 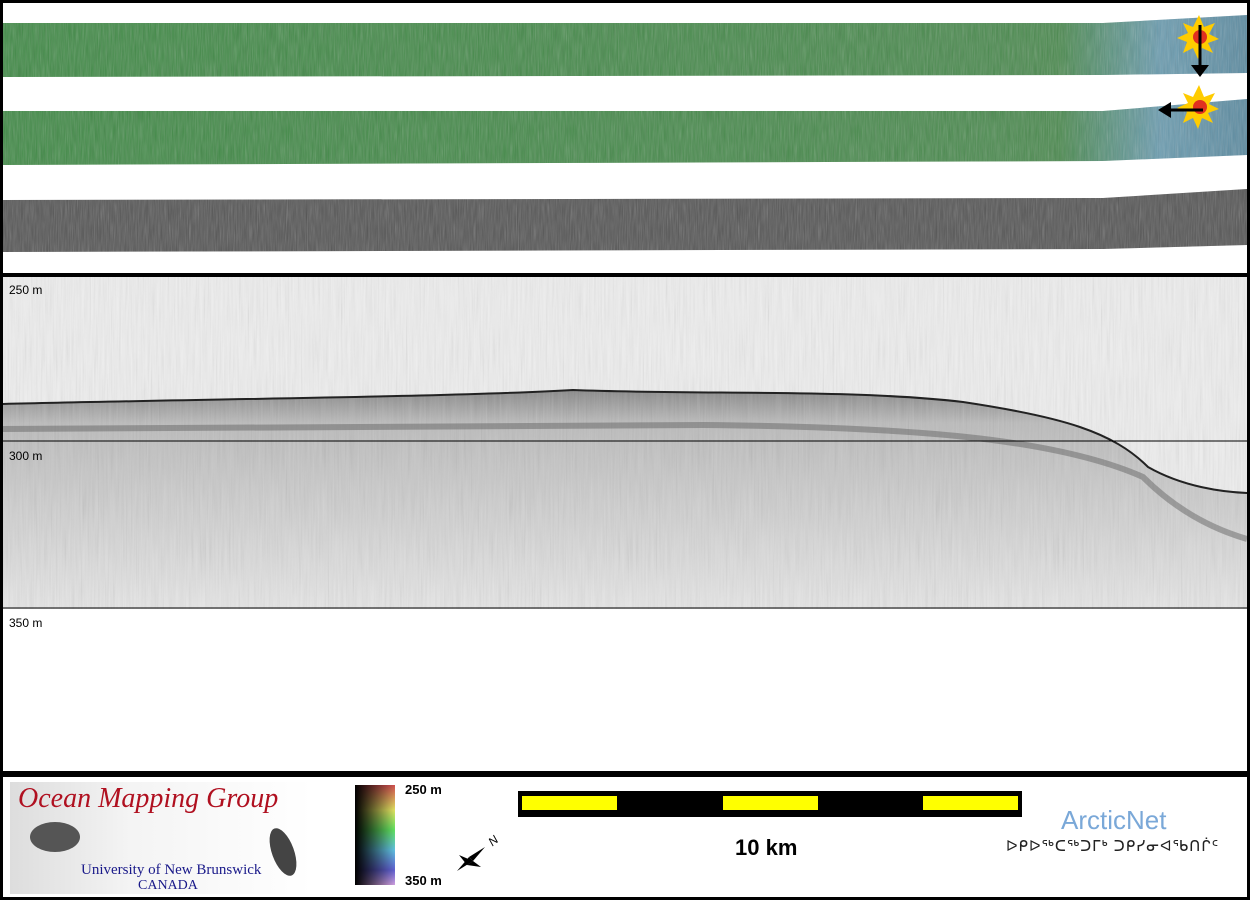 I want to click on scale-bar, so click(x=770, y=804).